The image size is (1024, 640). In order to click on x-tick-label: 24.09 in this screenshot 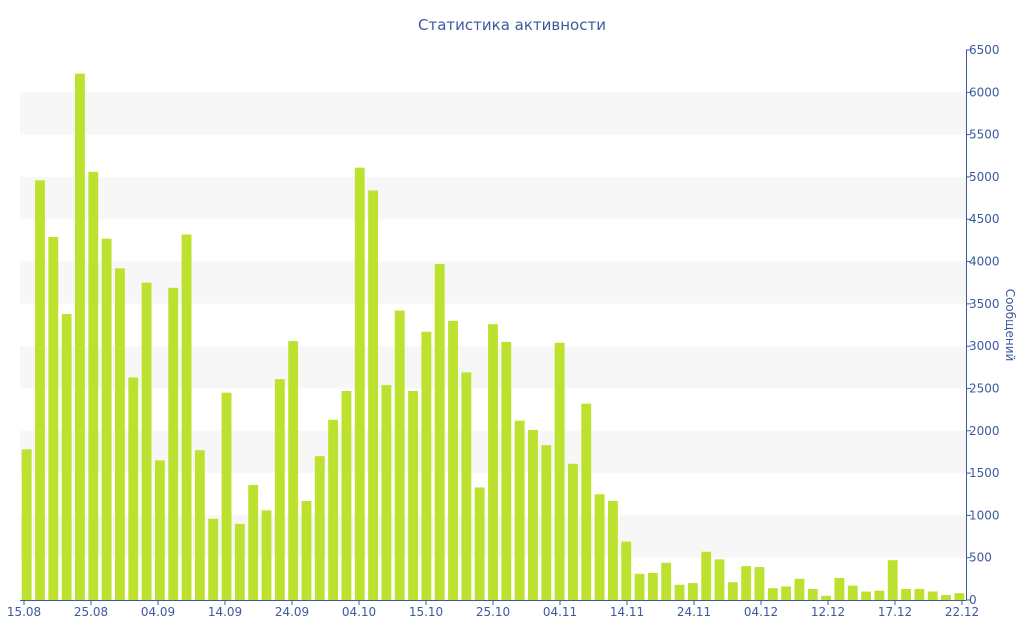, I will do `click(292, 612)`.